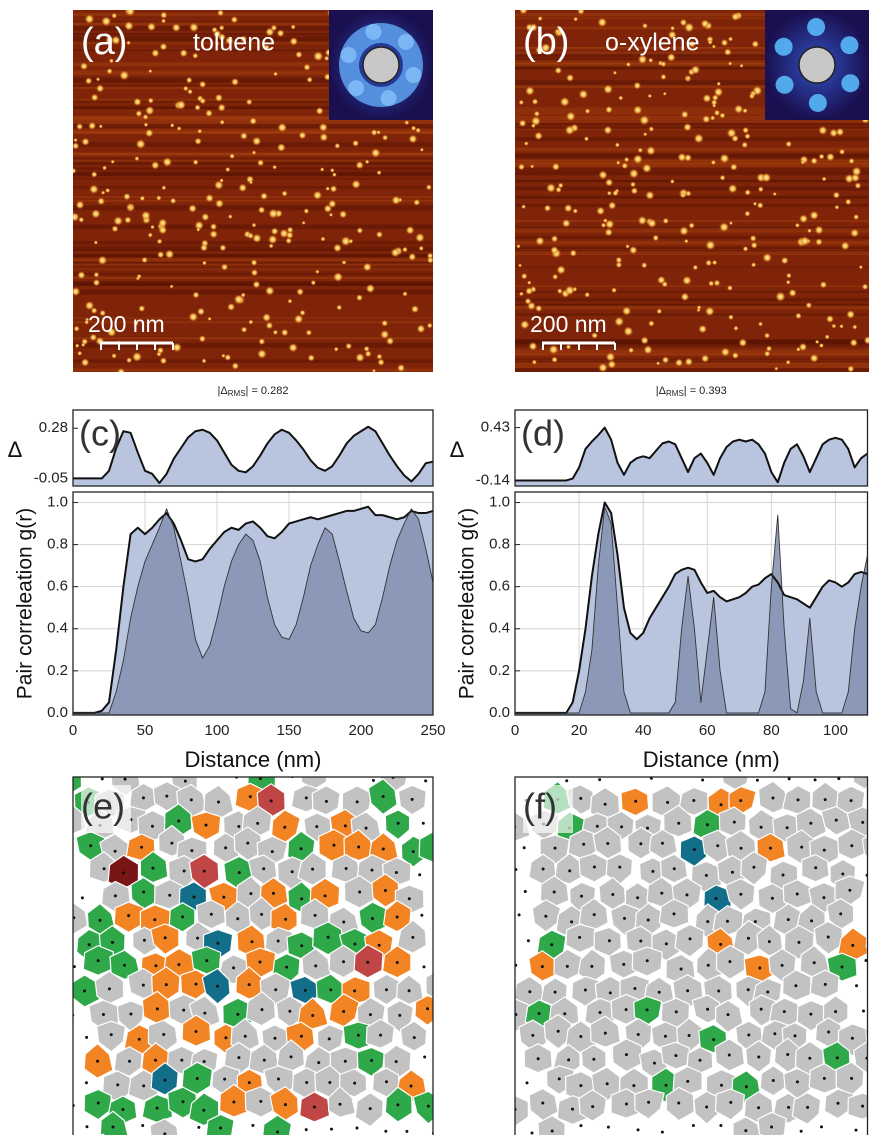  I want to click on plot-frame, so click(253, 448).